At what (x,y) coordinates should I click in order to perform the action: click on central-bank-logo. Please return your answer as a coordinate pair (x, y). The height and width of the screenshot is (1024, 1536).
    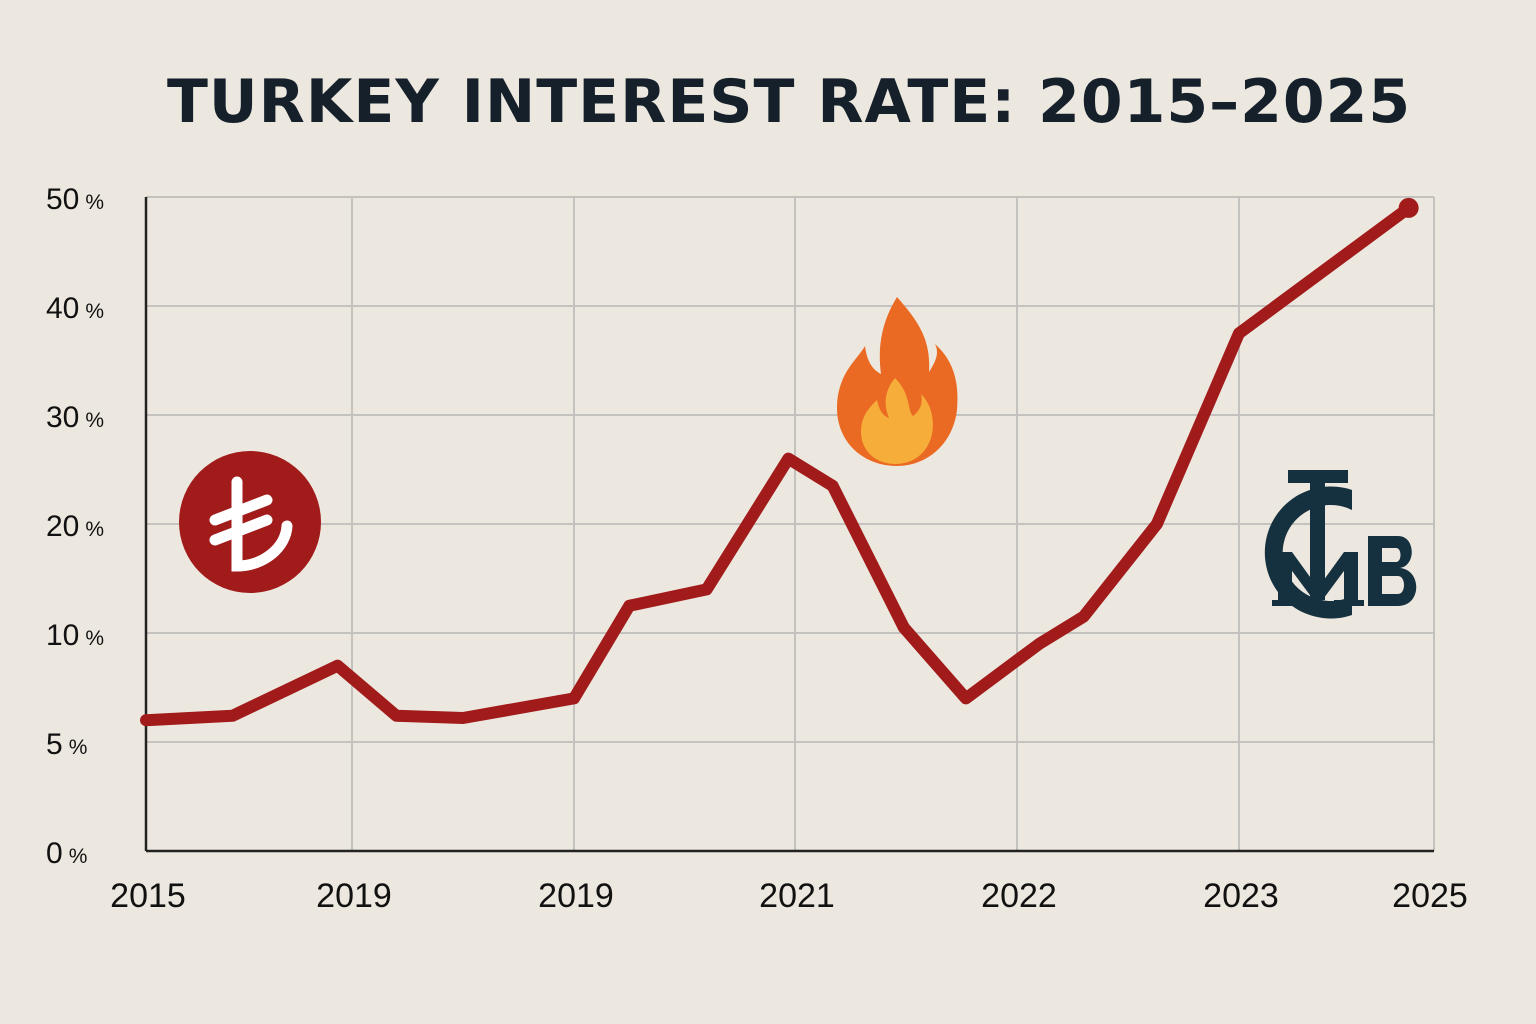
    Looking at the image, I should click on (1340, 544).